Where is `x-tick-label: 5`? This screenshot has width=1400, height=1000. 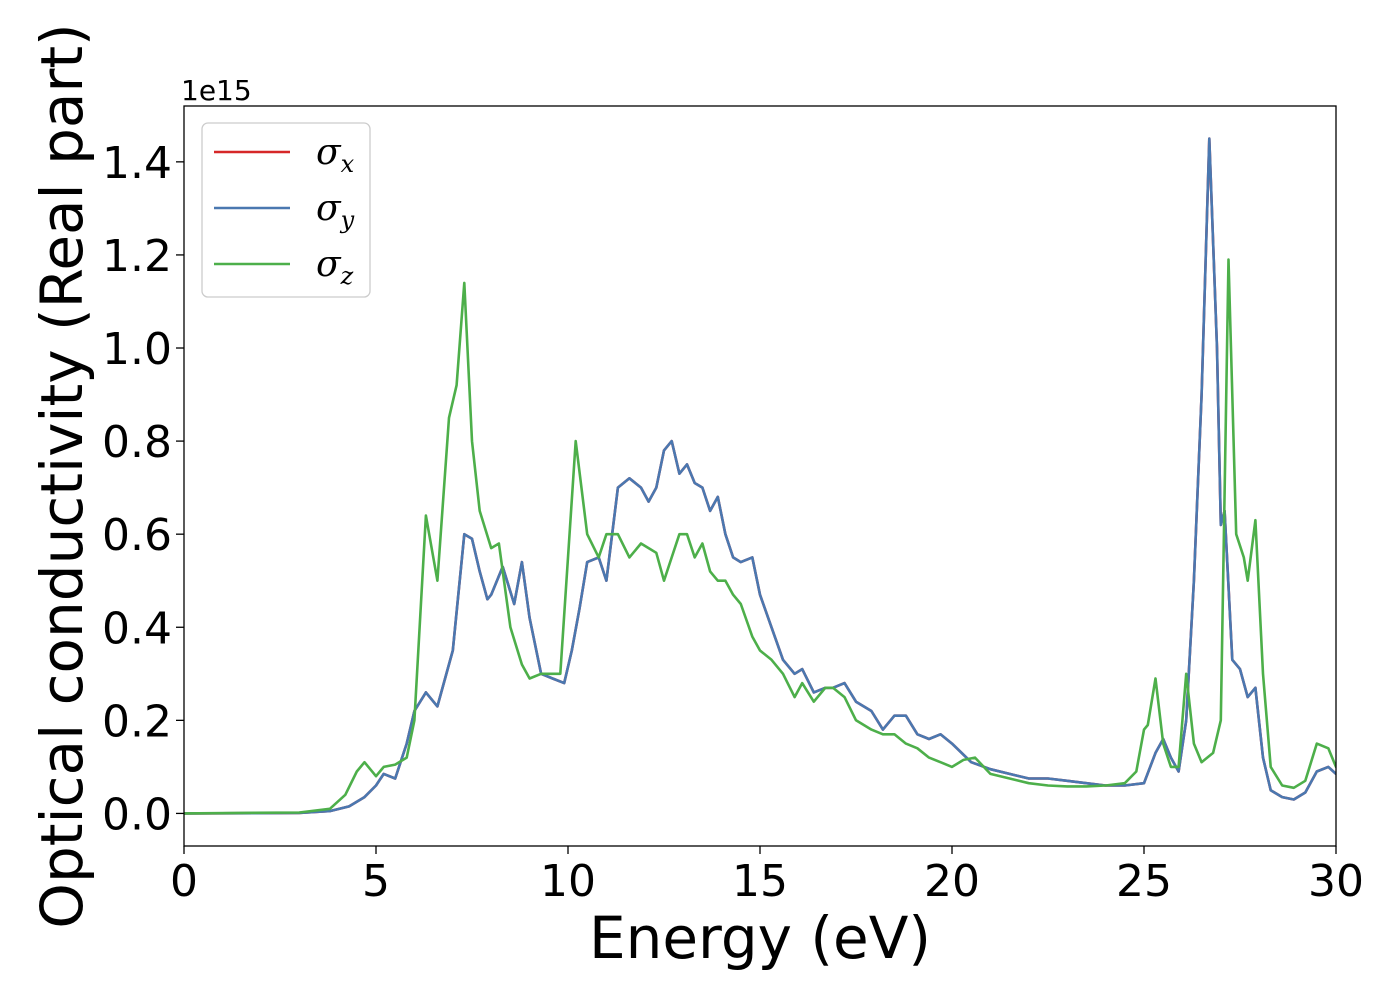 x-tick-label: 5 is located at coordinates (376, 881).